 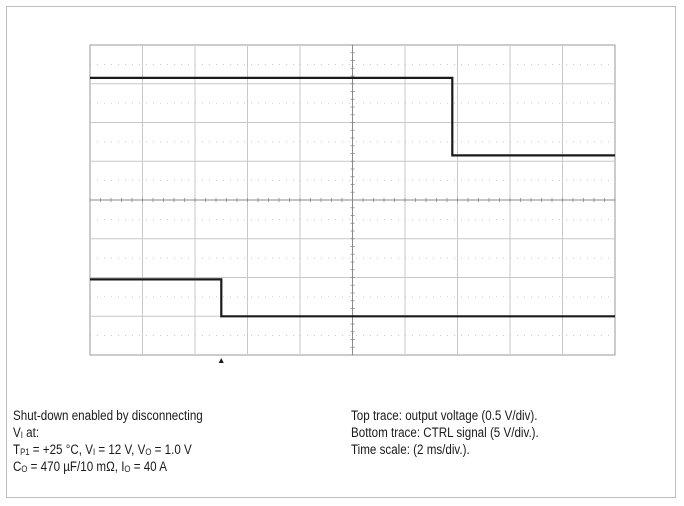 What do you see at coordinates (171, 449) in the screenshot?
I see `vo-val: = 1.0 V` at bounding box center [171, 449].